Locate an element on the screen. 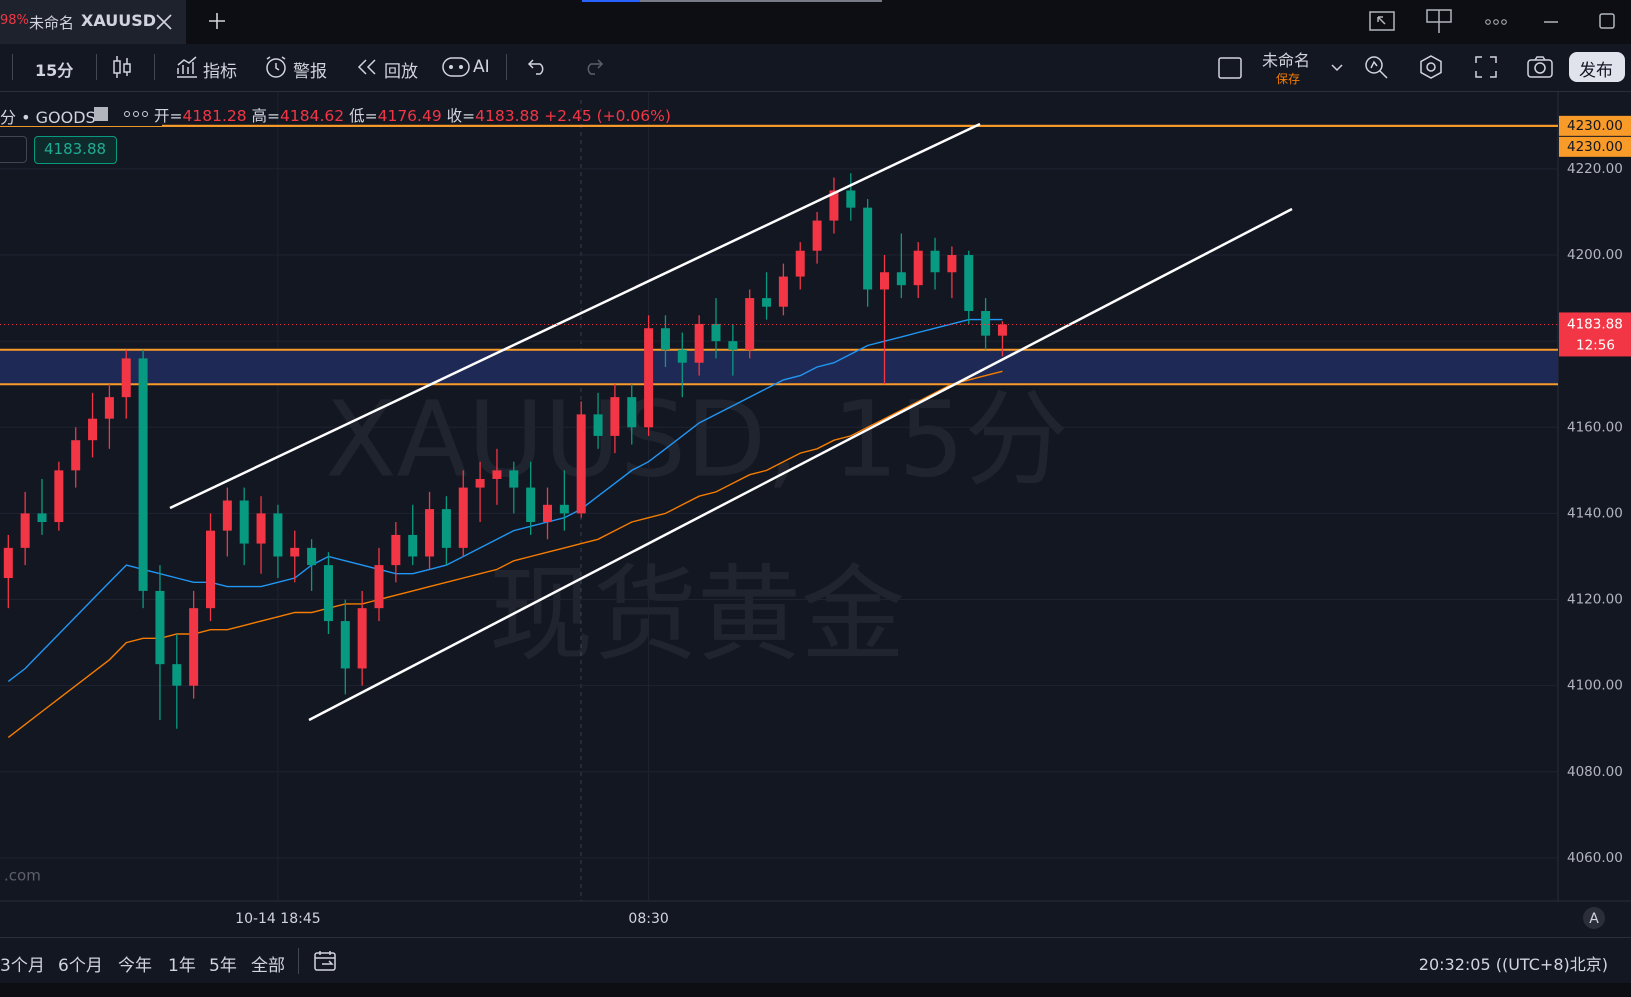 This screenshot has width=1631, height=997. legend-more is located at coordinates (136, 114).